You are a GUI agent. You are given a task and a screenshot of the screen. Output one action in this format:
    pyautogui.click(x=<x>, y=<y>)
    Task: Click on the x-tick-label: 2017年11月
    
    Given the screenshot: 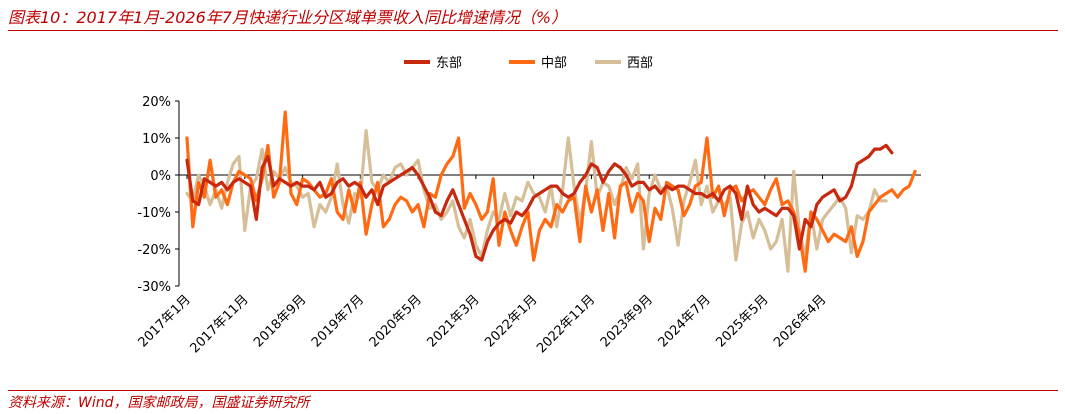 What is the action you would take?
    pyautogui.click(x=220, y=324)
    